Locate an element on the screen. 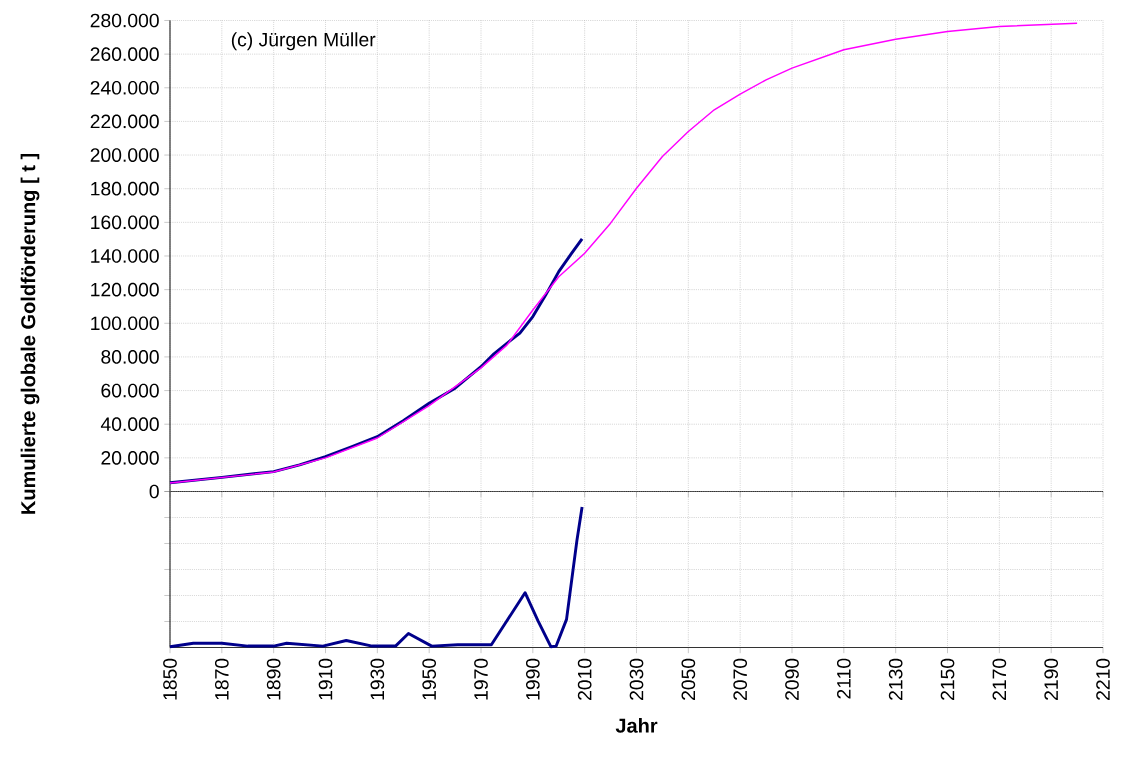 The width and height of the screenshot is (1127, 760). y-tick-label: 120.000 is located at coordinates (125, 289).